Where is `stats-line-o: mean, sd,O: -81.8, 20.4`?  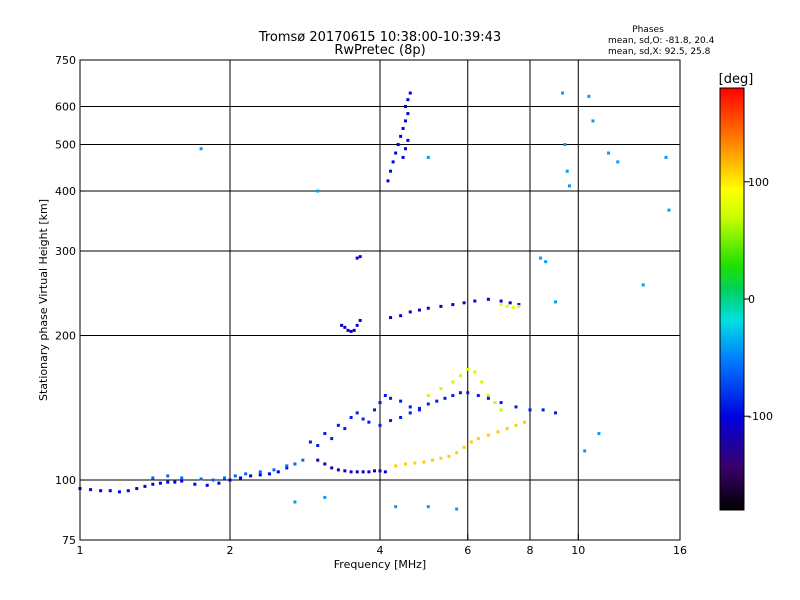
stats-line-o: mean, sd,O: -81.8, 20.4 is located at coordinates (661, 41).